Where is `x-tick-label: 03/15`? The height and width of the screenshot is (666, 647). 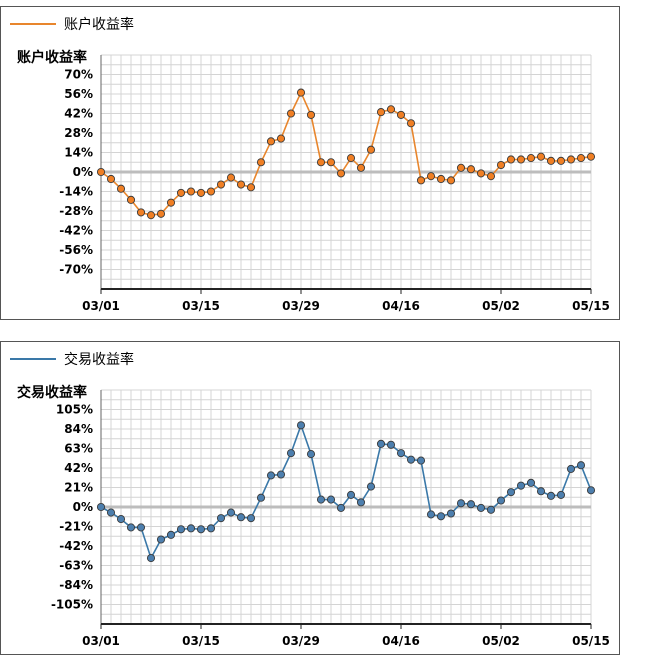 x-tick-label: 03/15 is located at coordinates (201, 641).